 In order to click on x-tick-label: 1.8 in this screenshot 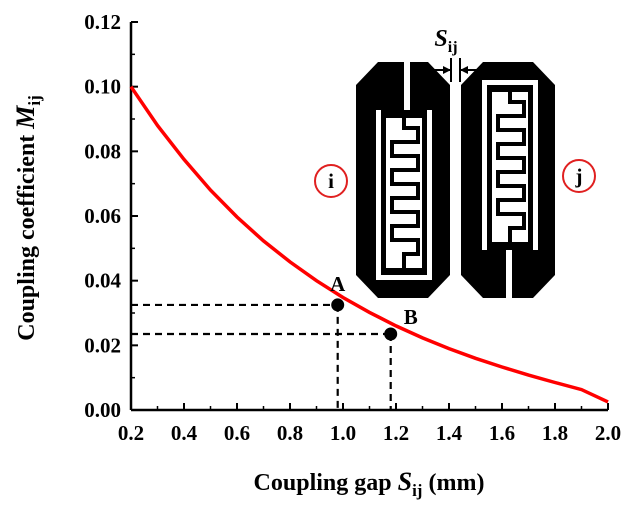, I will do `click(555, 433)`.